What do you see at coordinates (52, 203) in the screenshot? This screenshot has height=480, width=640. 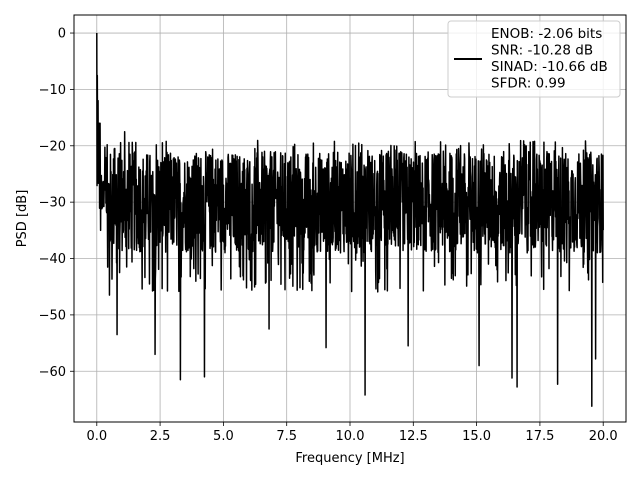 I see `y-tick-label: −30` at bounding box center [52, 203].